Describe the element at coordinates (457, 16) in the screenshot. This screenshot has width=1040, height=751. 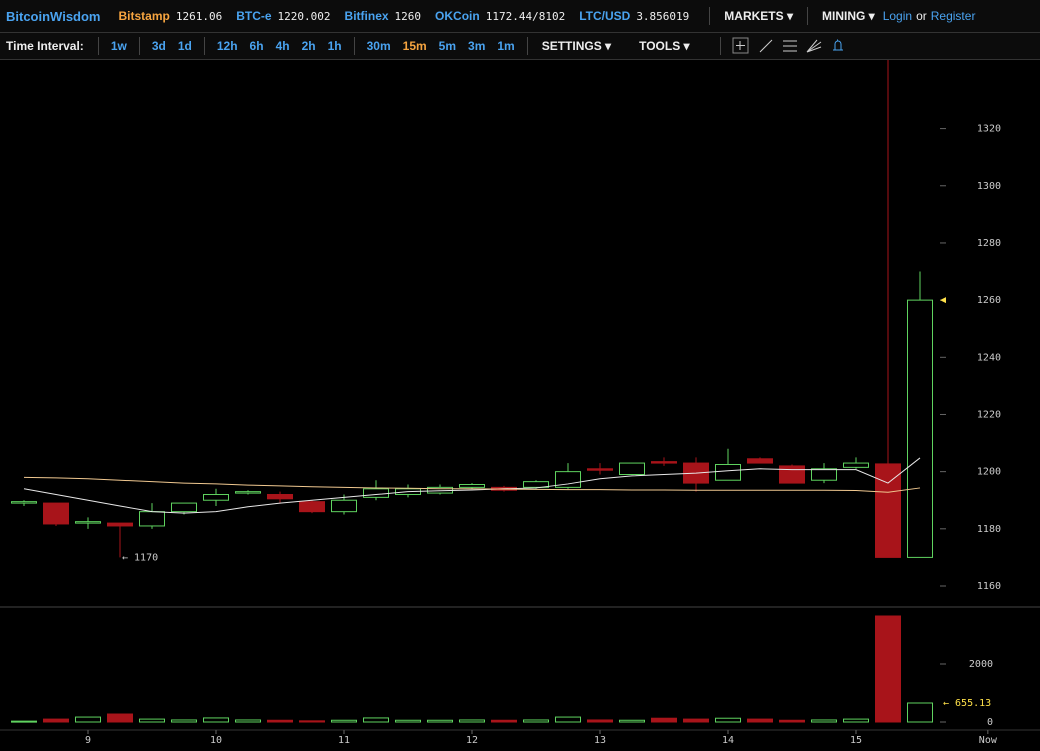
I see `ticker-name: OKCoin` at that location.